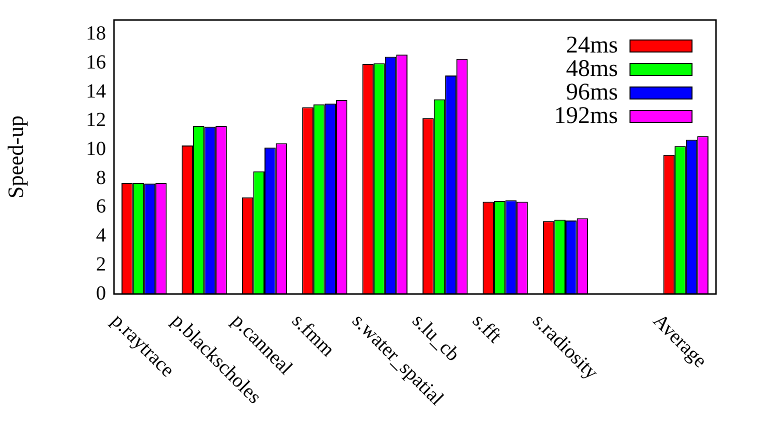 Image resolution: width=770 pixels, height=448 pixels. What do you see at coordinates (96, 120) in the screenshot?
I see `y-tick-label: 12` at bounding box center [96, 120].